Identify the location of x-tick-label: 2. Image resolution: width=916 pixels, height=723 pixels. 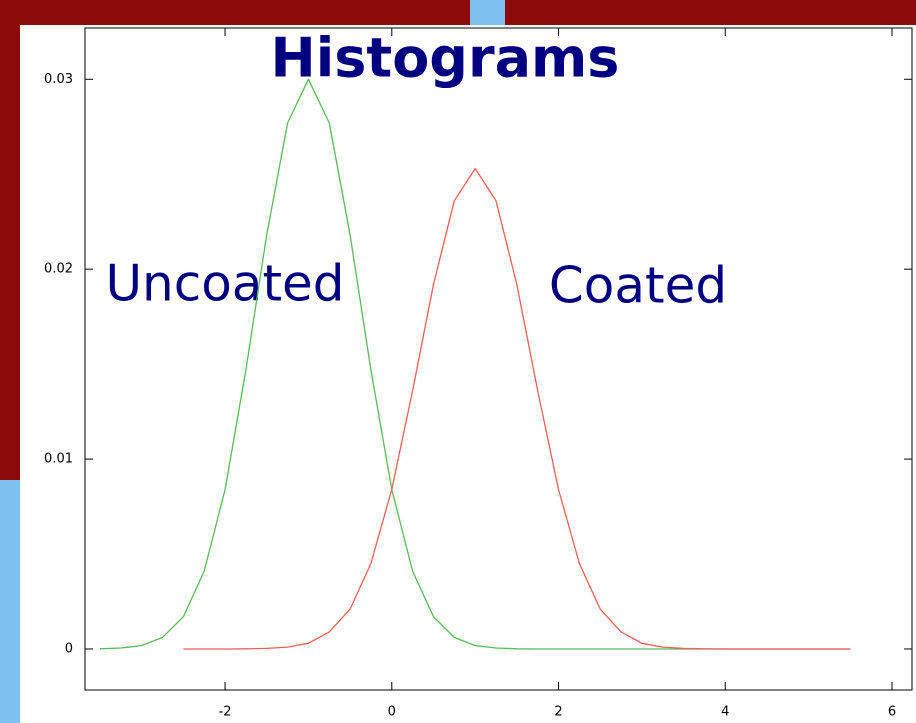
(558, 712).